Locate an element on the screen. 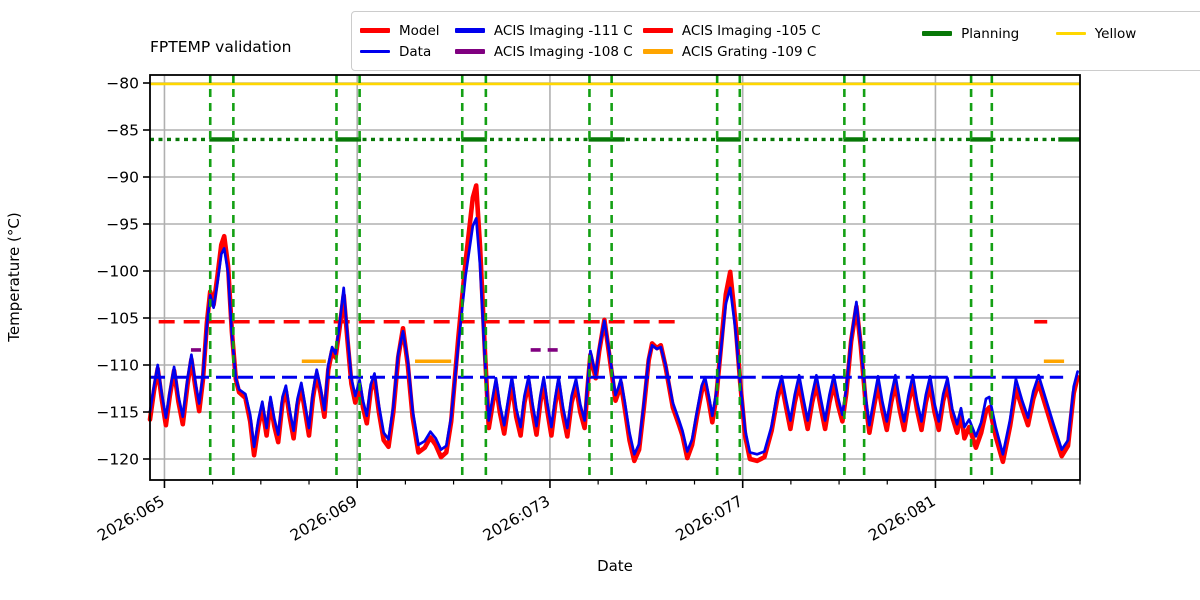  legend-column: ACIS Imaging -105 C ACIS Grating -109 C is located at coordinates (782, 41).